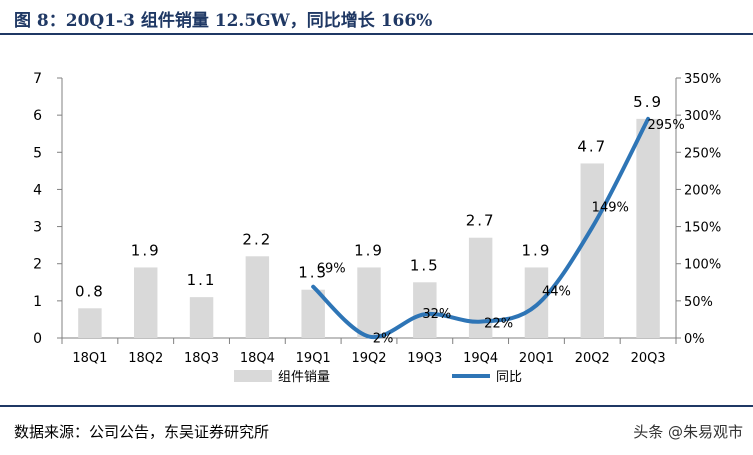 The height and width of the screenshot is (455, 753). What do you see at coordinates (145, 358) in the screenshot?
I see `x-axis-tick-label: 18Q2` at bounding box center [145, 358].